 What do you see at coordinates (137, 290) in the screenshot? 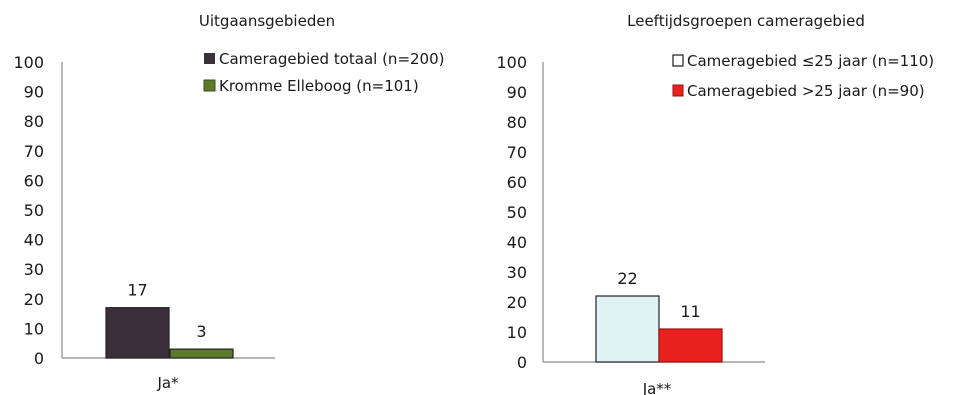
I see `bar-value-label: 17` at bounding box center [137, 290].